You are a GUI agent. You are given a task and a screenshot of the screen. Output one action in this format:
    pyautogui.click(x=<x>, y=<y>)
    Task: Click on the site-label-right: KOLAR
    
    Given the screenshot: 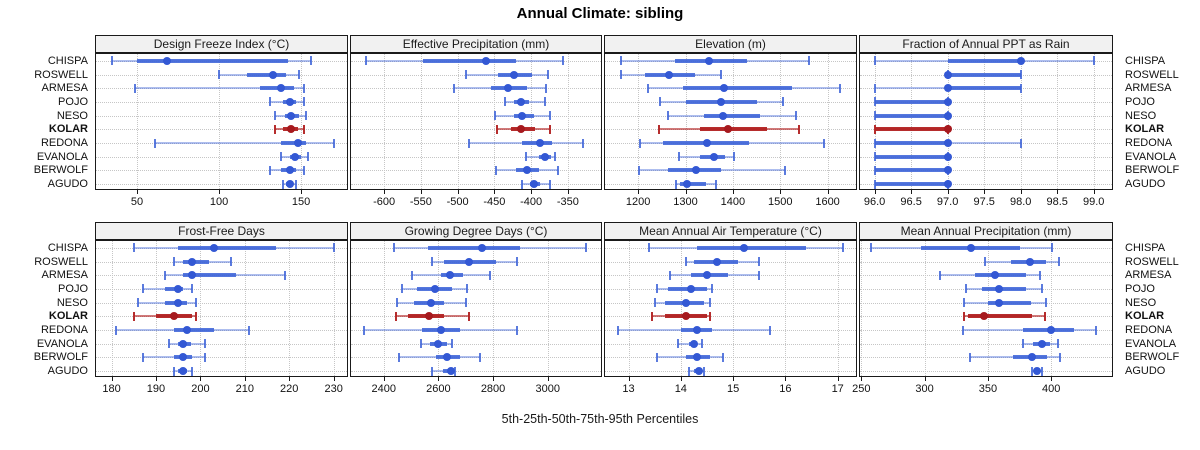 What is the action you would take?
    pyautogui.click(x=1145, y=129)
    